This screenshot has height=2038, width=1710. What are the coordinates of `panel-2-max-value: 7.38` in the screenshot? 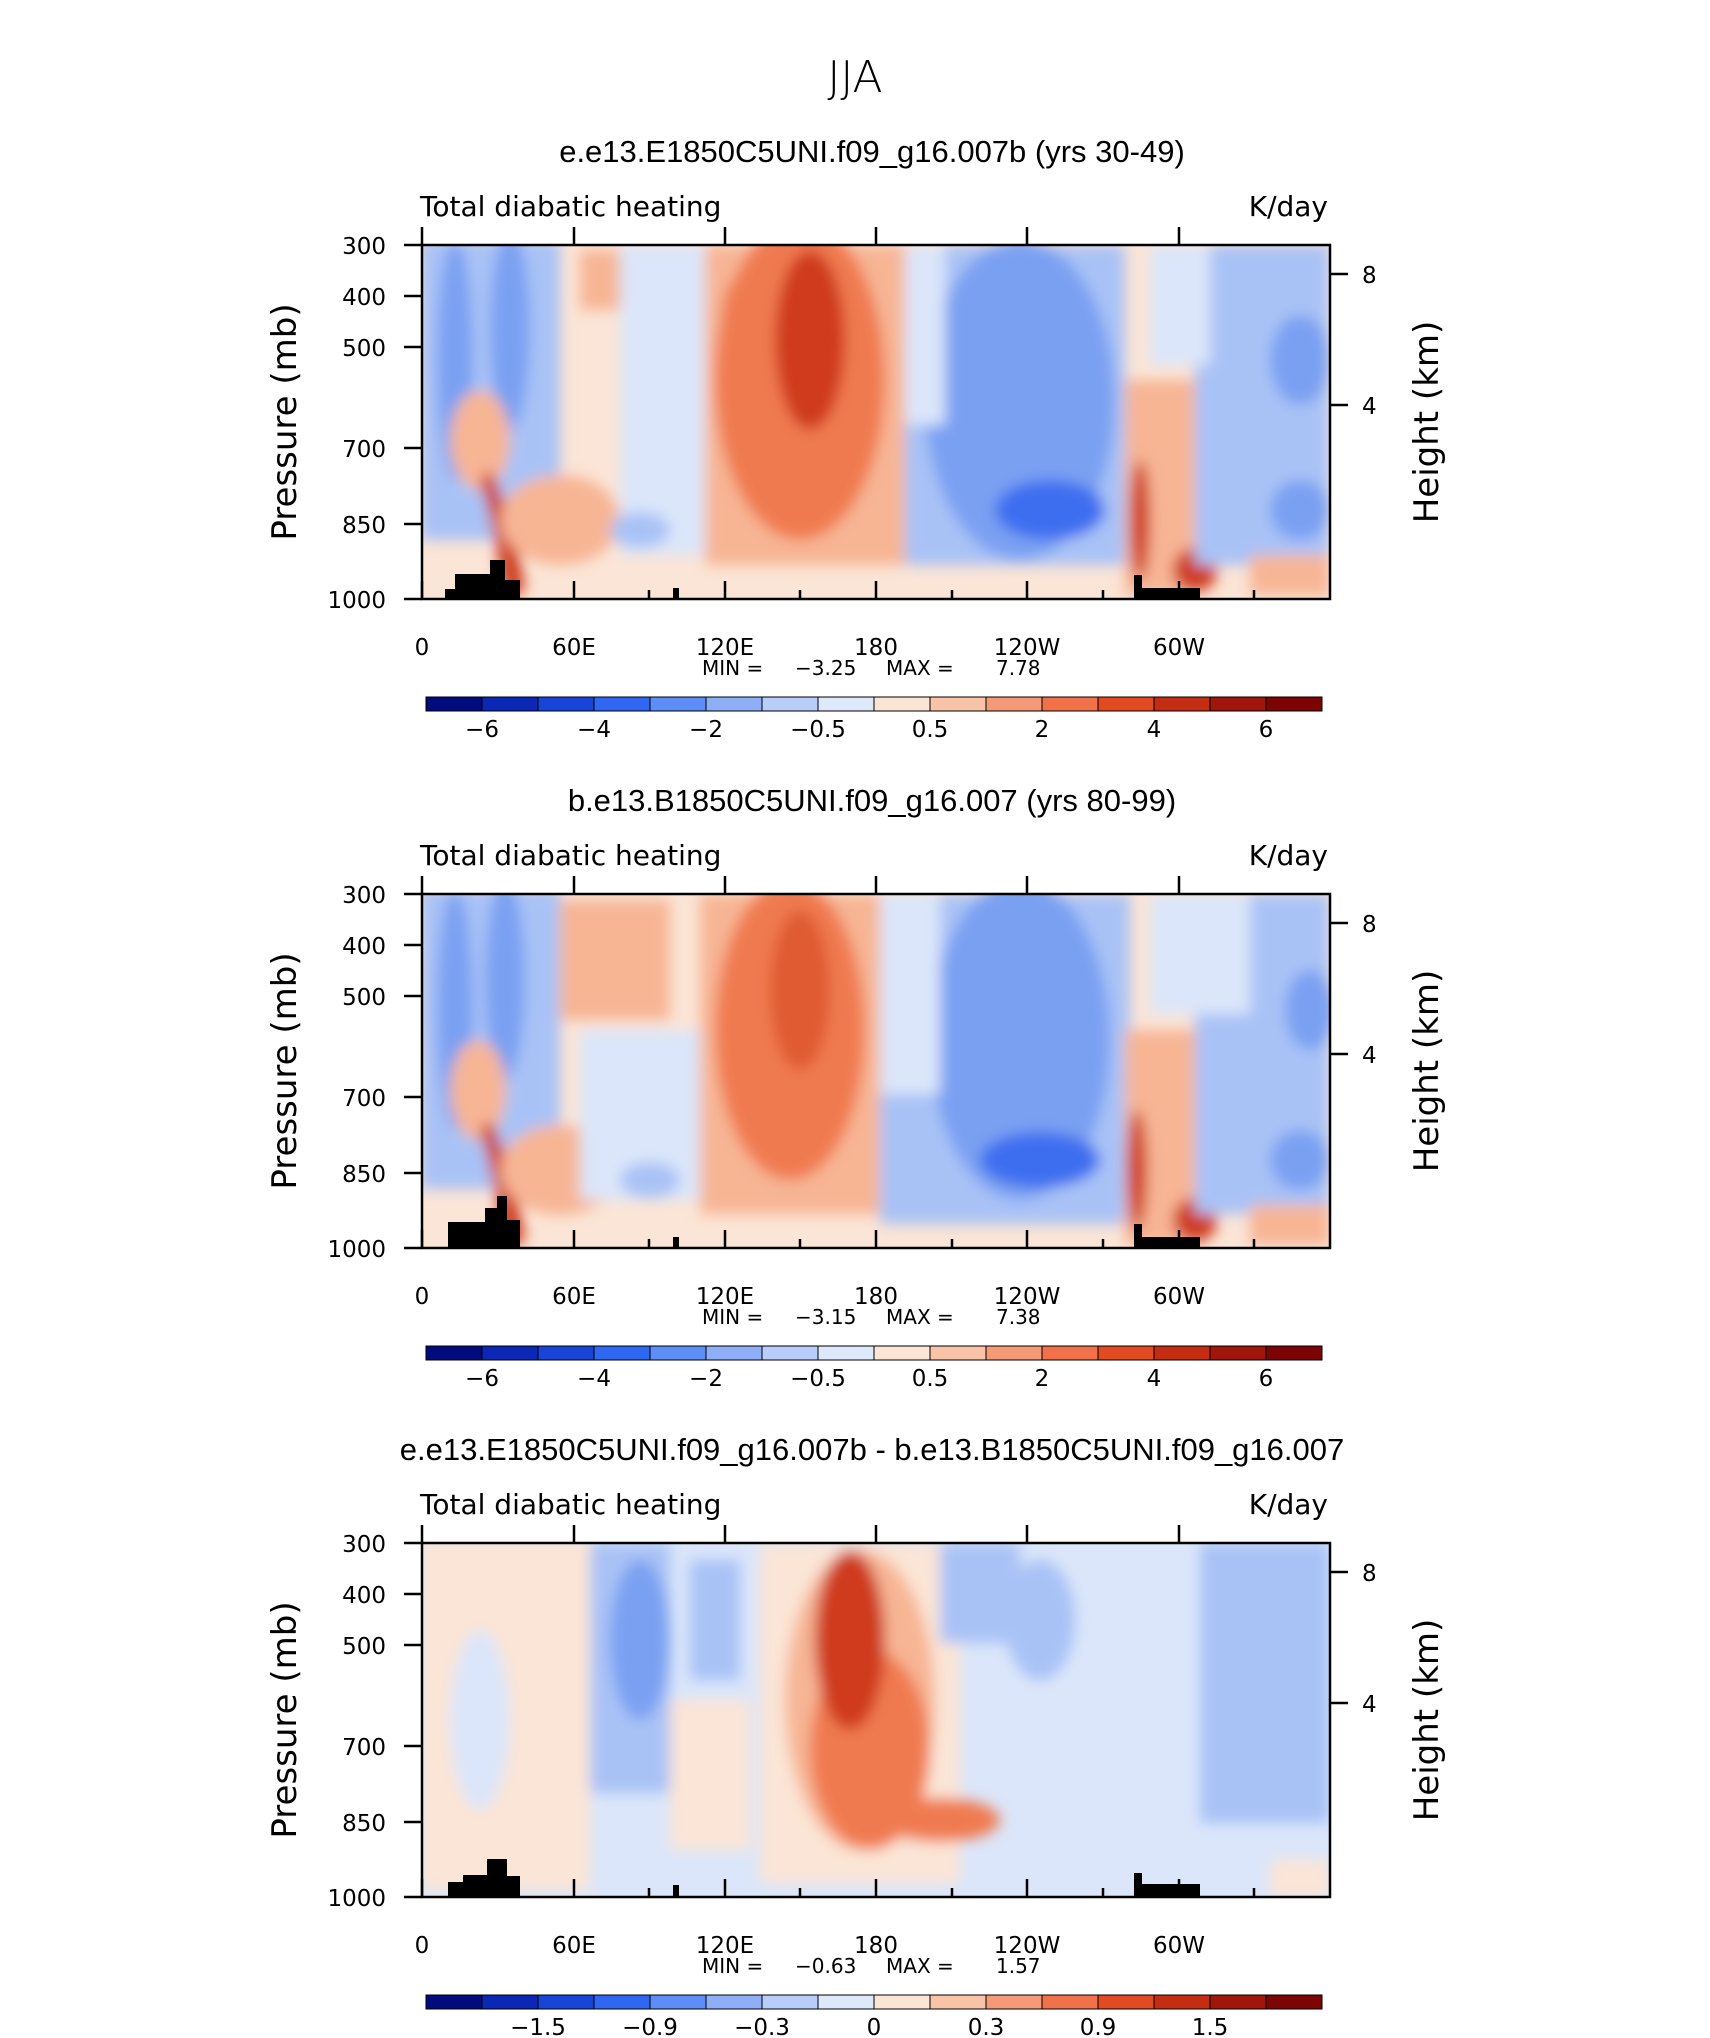 It's located at (1018, 1317).